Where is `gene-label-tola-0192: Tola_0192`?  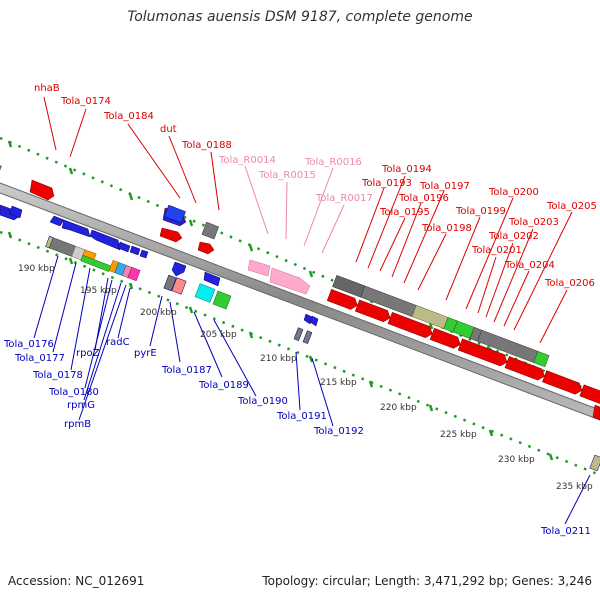 gene-label-tola-0192: Tola_0192 is located at coordinates (339, 431).